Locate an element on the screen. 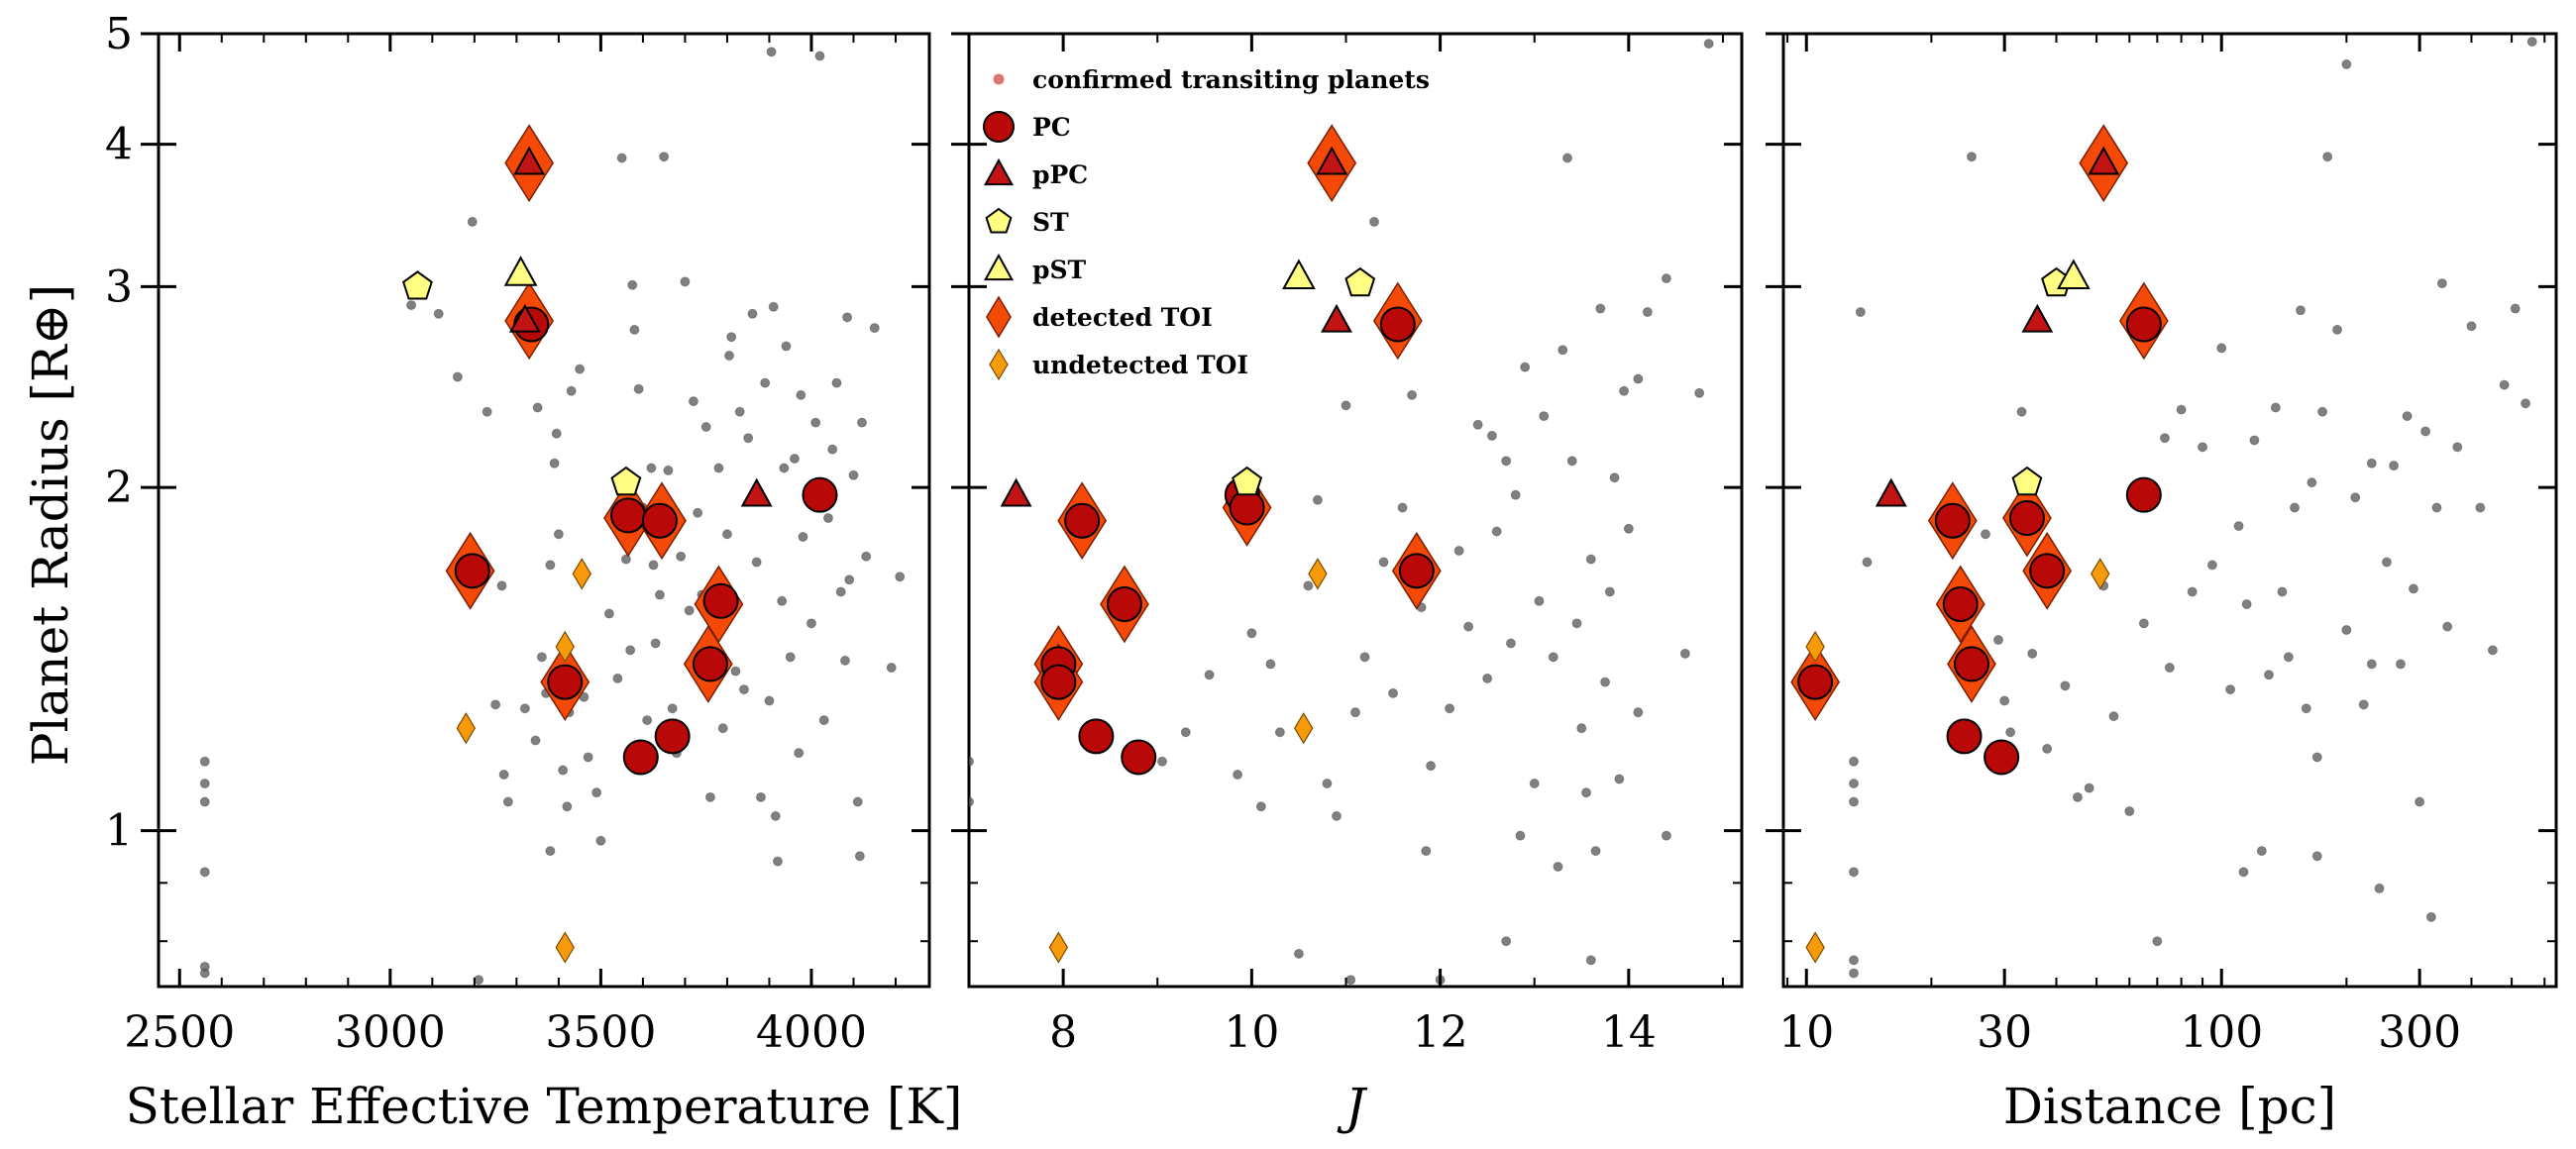  panel-2-xtick-label-2: 12 is located at coordinates (1440, 1032).